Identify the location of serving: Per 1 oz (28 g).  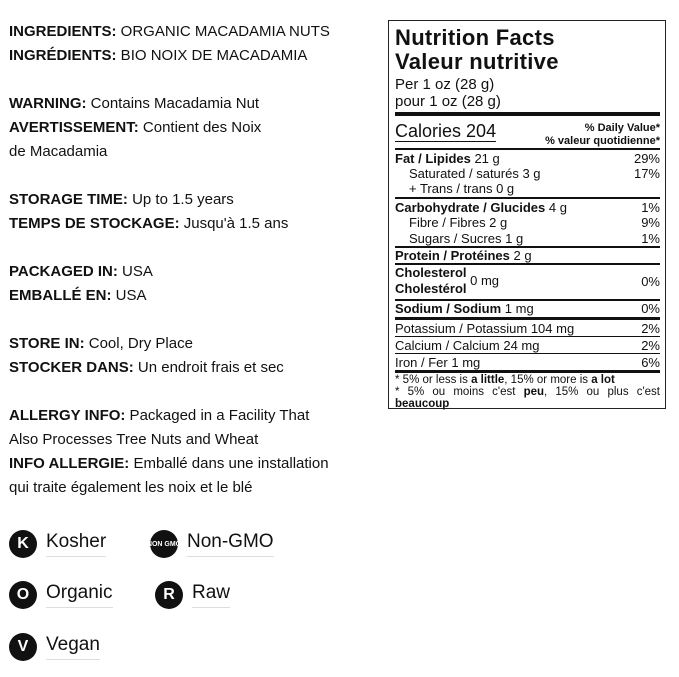
(445, 84).